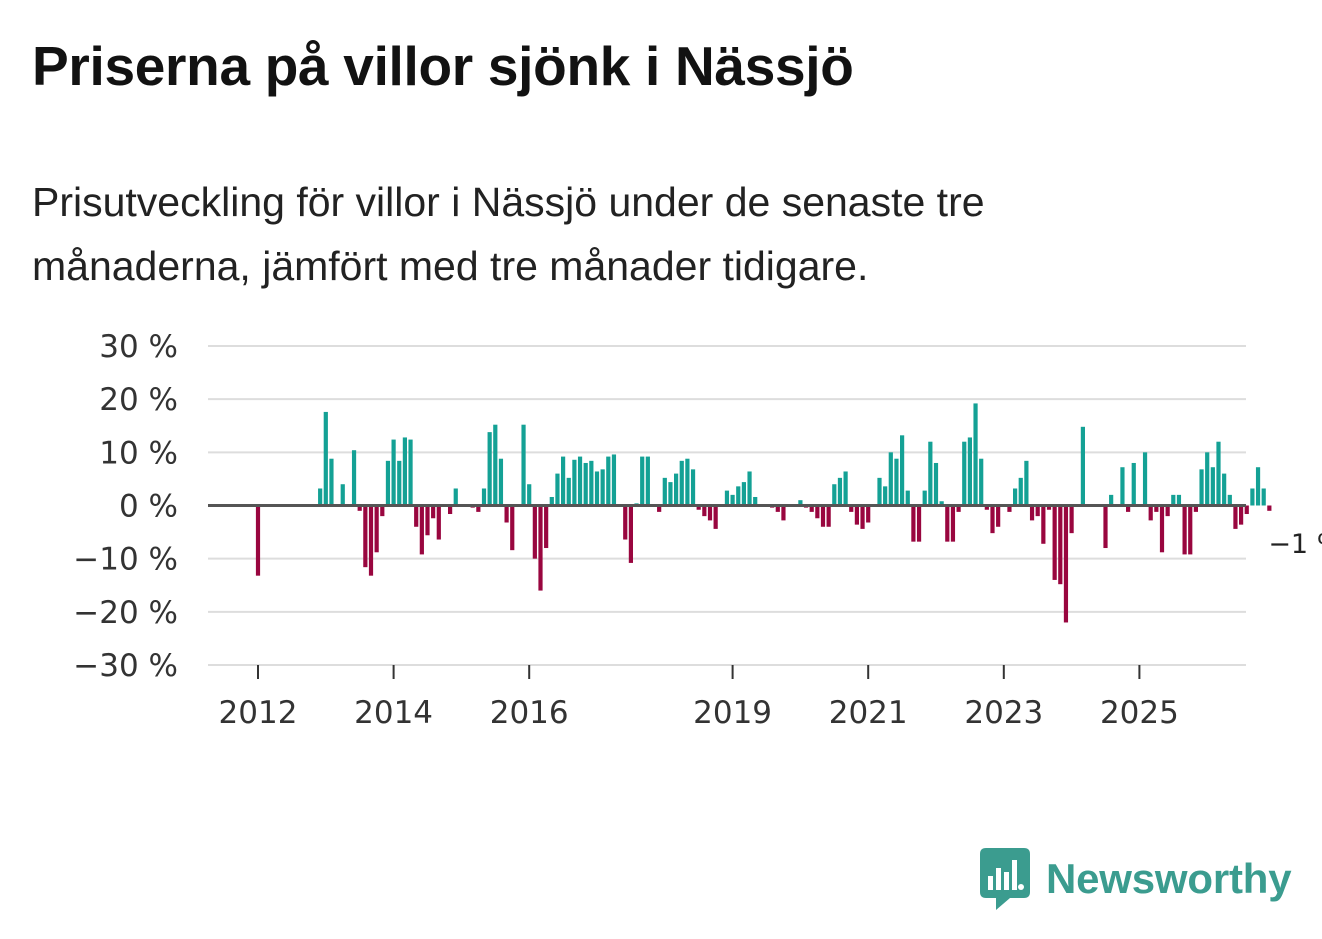  I want to click on y-tick-label: 0 %, so click(148, 507).